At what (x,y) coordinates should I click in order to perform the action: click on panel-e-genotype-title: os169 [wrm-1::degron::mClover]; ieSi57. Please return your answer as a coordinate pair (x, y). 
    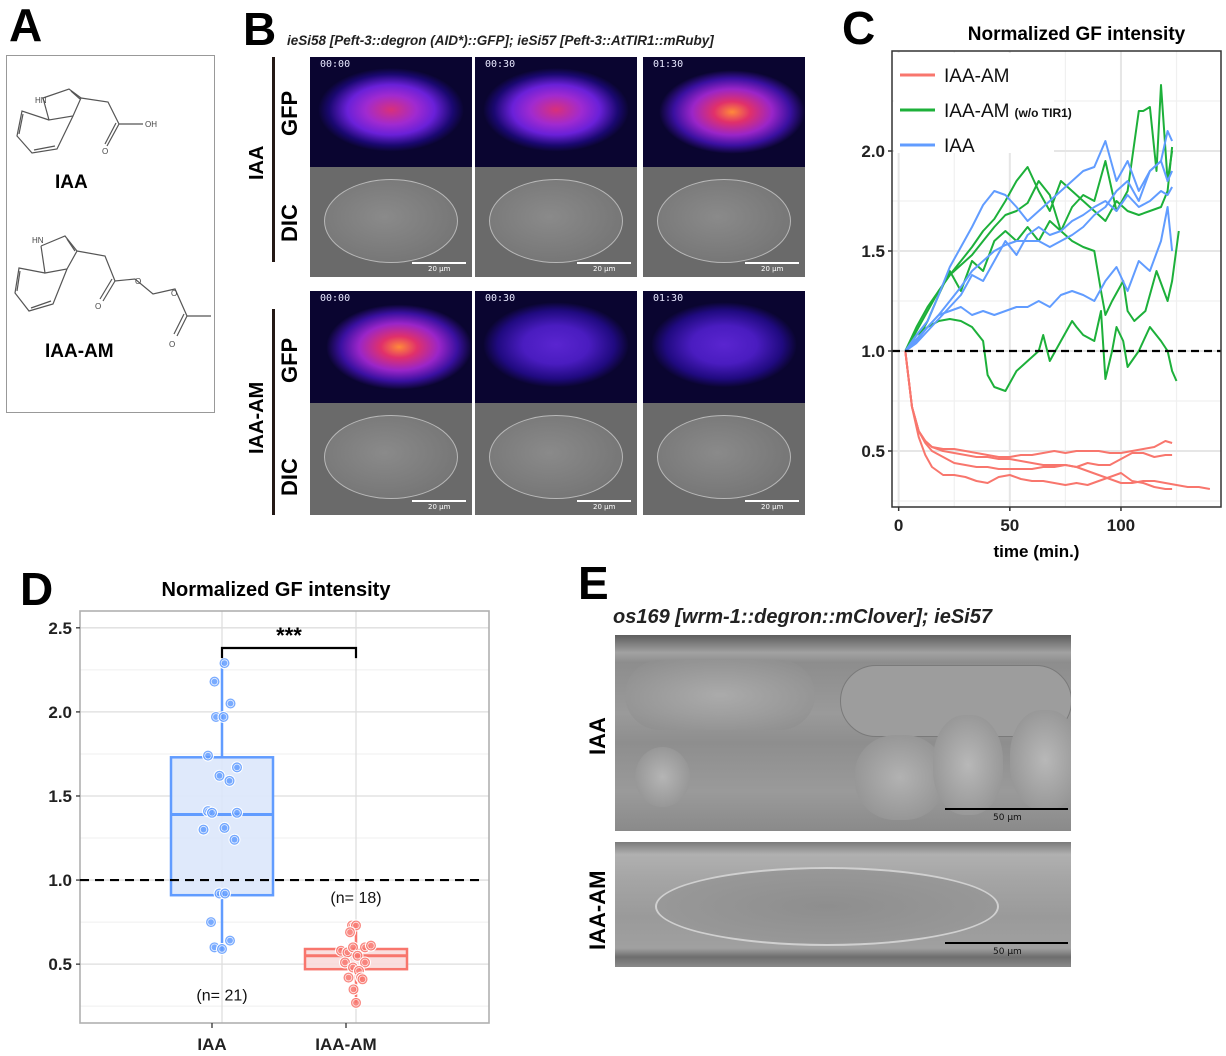
    Looking at the image, I should click on (802, 617).